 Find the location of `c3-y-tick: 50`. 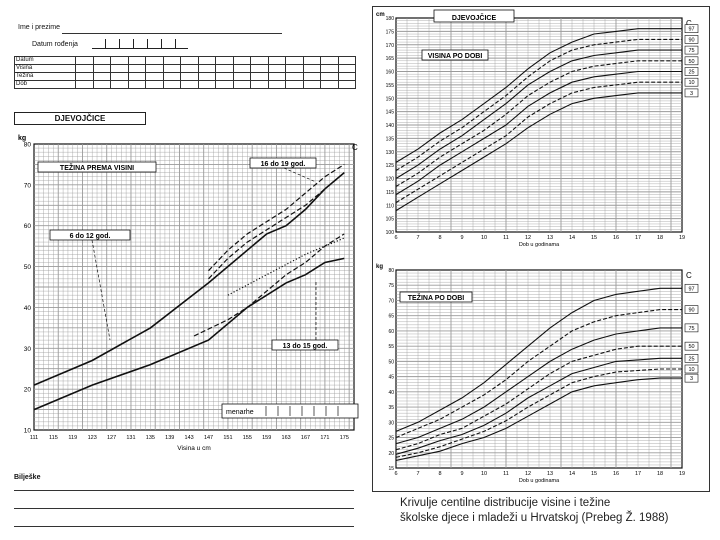

c3-y-tick: 50 is located at coordinates (391, 362).